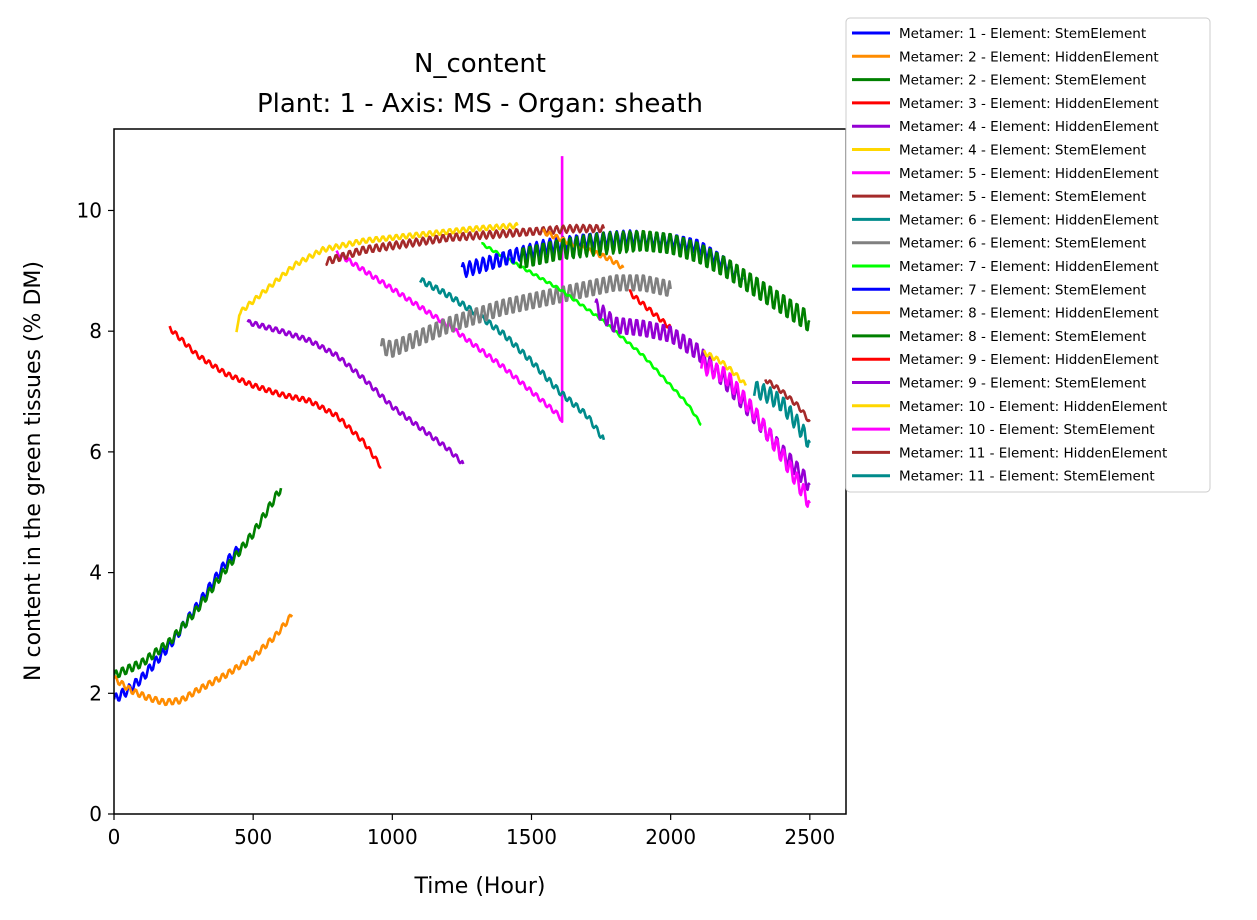 The height and width of the screenshot is (920, 1257). I want to click on y-axis-label: N content in the green tissues (% DM), so click(33, 471).